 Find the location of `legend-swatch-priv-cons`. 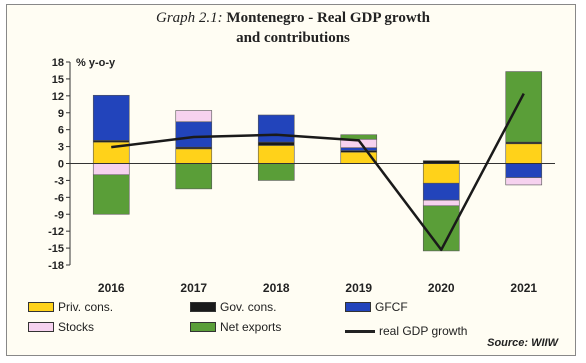

legend-swatch-priv-cons is located at coordinates (41, 307).